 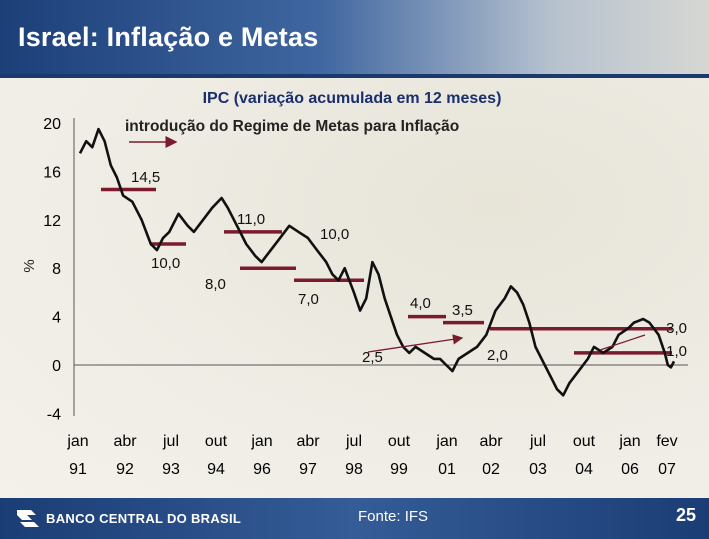 I want to click on header-rule, so click(x=354, y=76).